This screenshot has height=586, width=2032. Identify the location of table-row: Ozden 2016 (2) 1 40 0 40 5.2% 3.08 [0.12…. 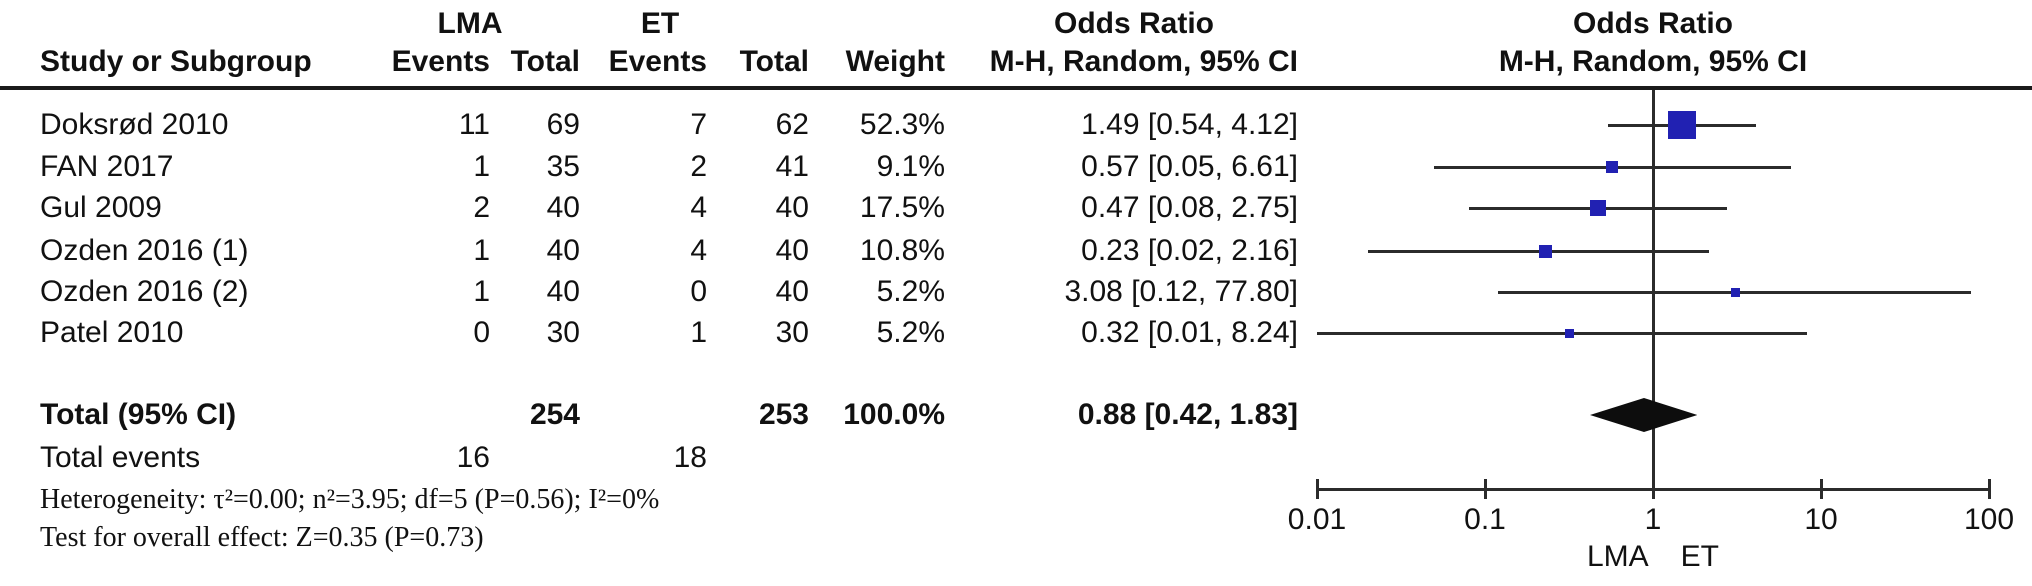
(700, 292).